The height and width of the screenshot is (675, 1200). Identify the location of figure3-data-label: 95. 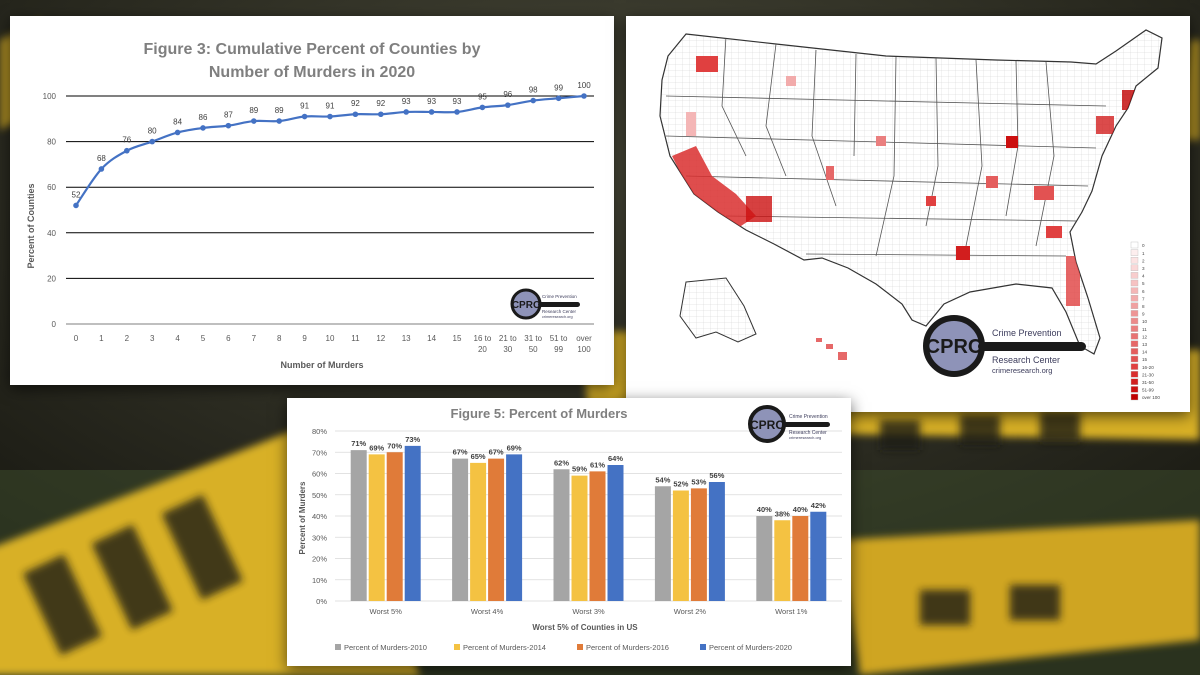
(482, 96).